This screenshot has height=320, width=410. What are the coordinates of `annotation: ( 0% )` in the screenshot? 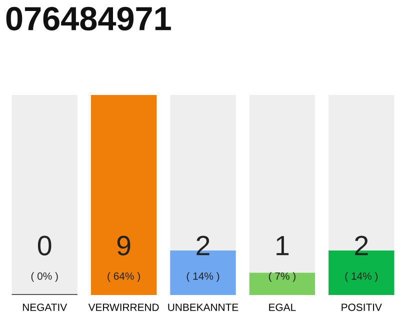 It's located at (44, 277).